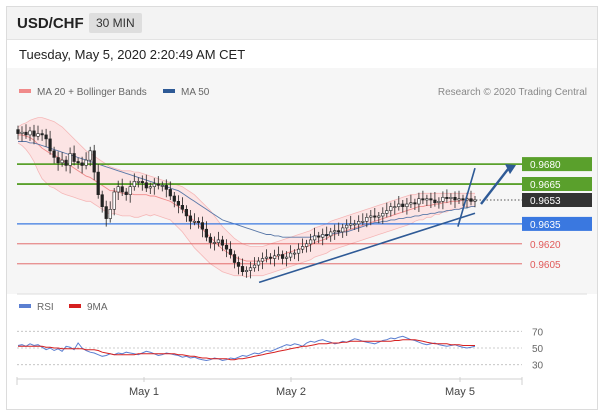  I want to click on level-label: 0.9605, so click(545, 265).